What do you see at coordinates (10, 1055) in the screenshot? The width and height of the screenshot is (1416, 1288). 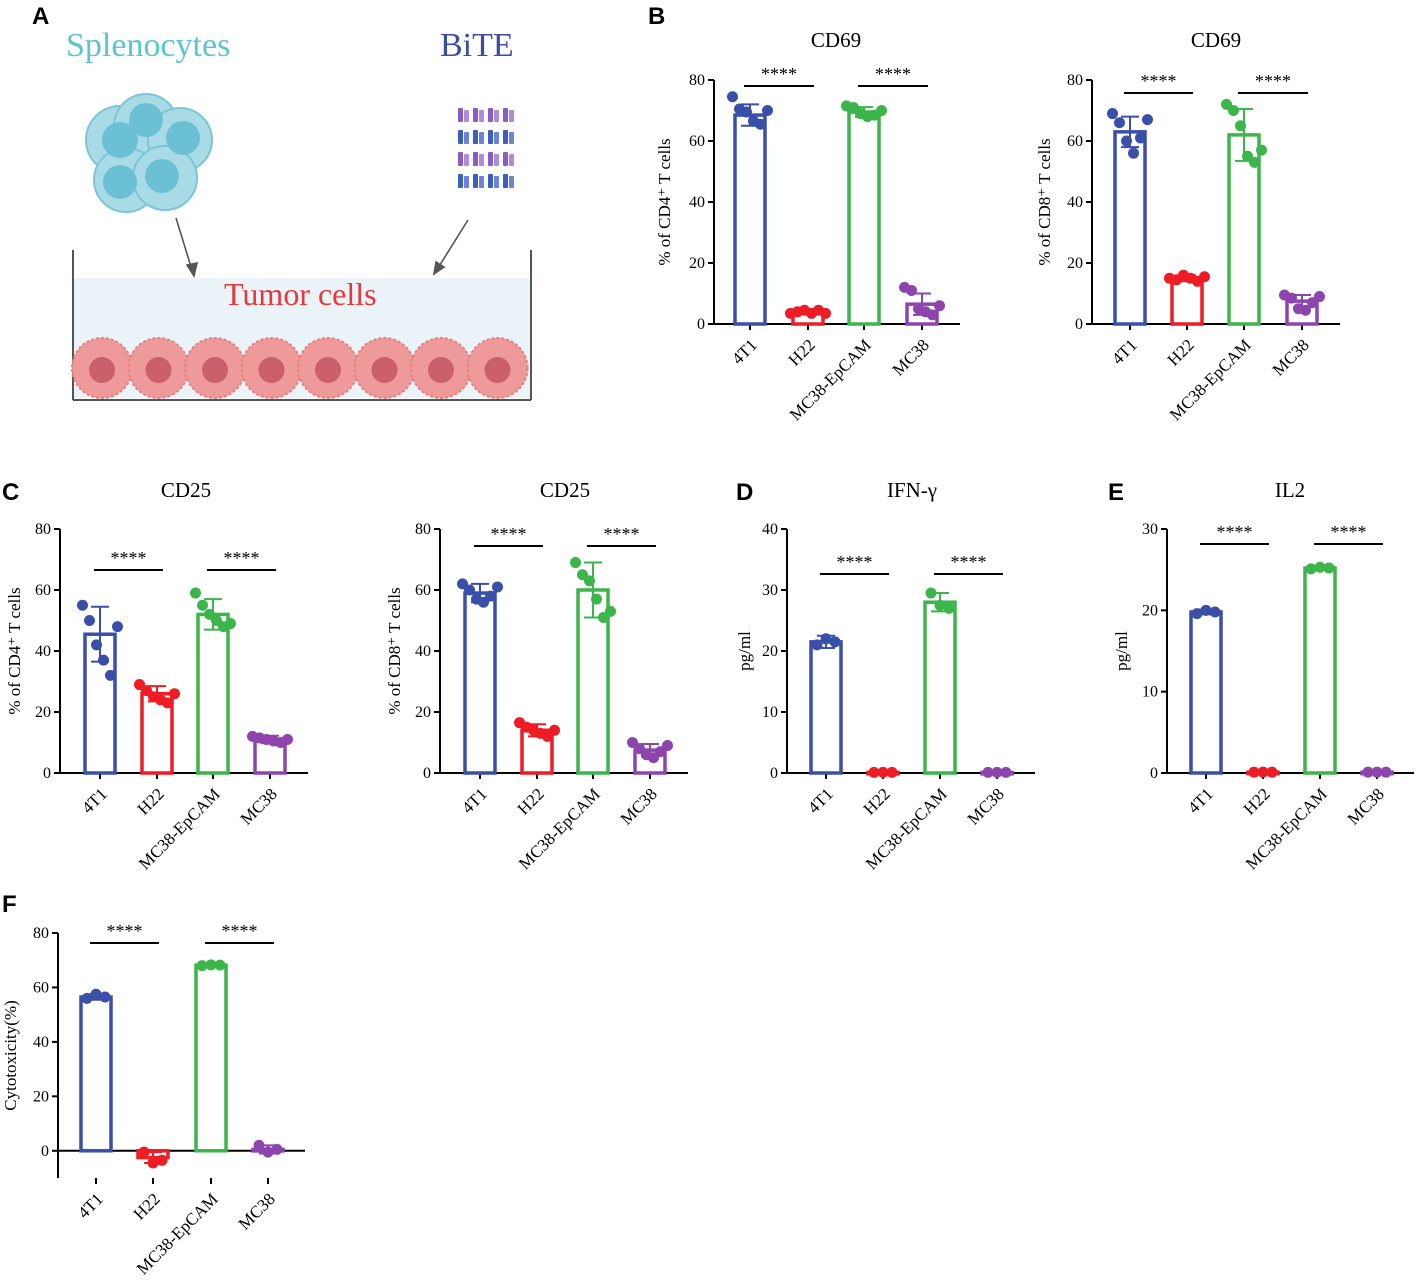 I see `y-axis-label: Cytotoxicity(%)` at bounding box center [10, 1055].